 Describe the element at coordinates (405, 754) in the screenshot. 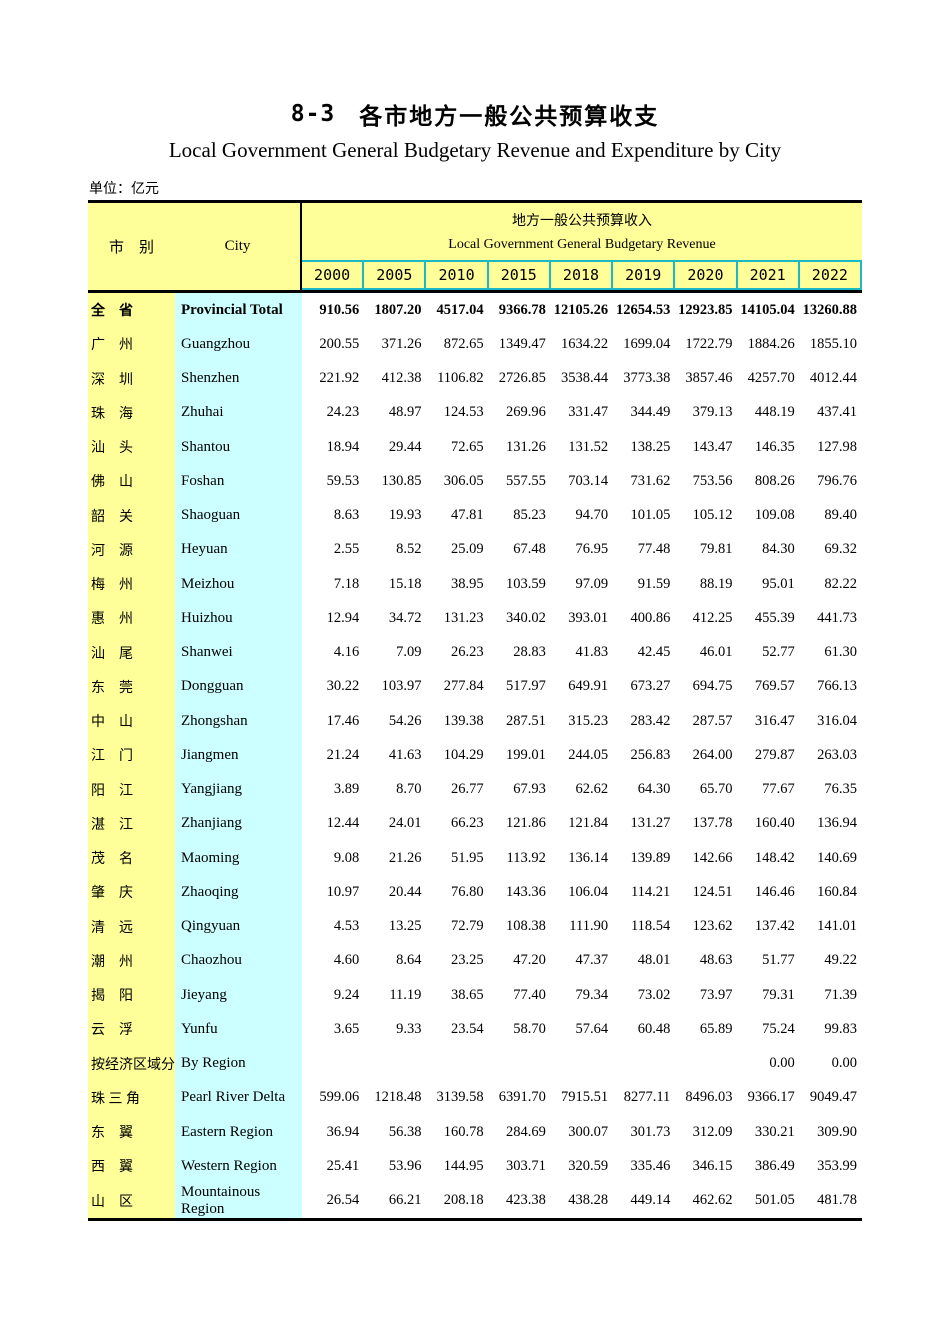

I see `value-cell: 41.63` at that location.